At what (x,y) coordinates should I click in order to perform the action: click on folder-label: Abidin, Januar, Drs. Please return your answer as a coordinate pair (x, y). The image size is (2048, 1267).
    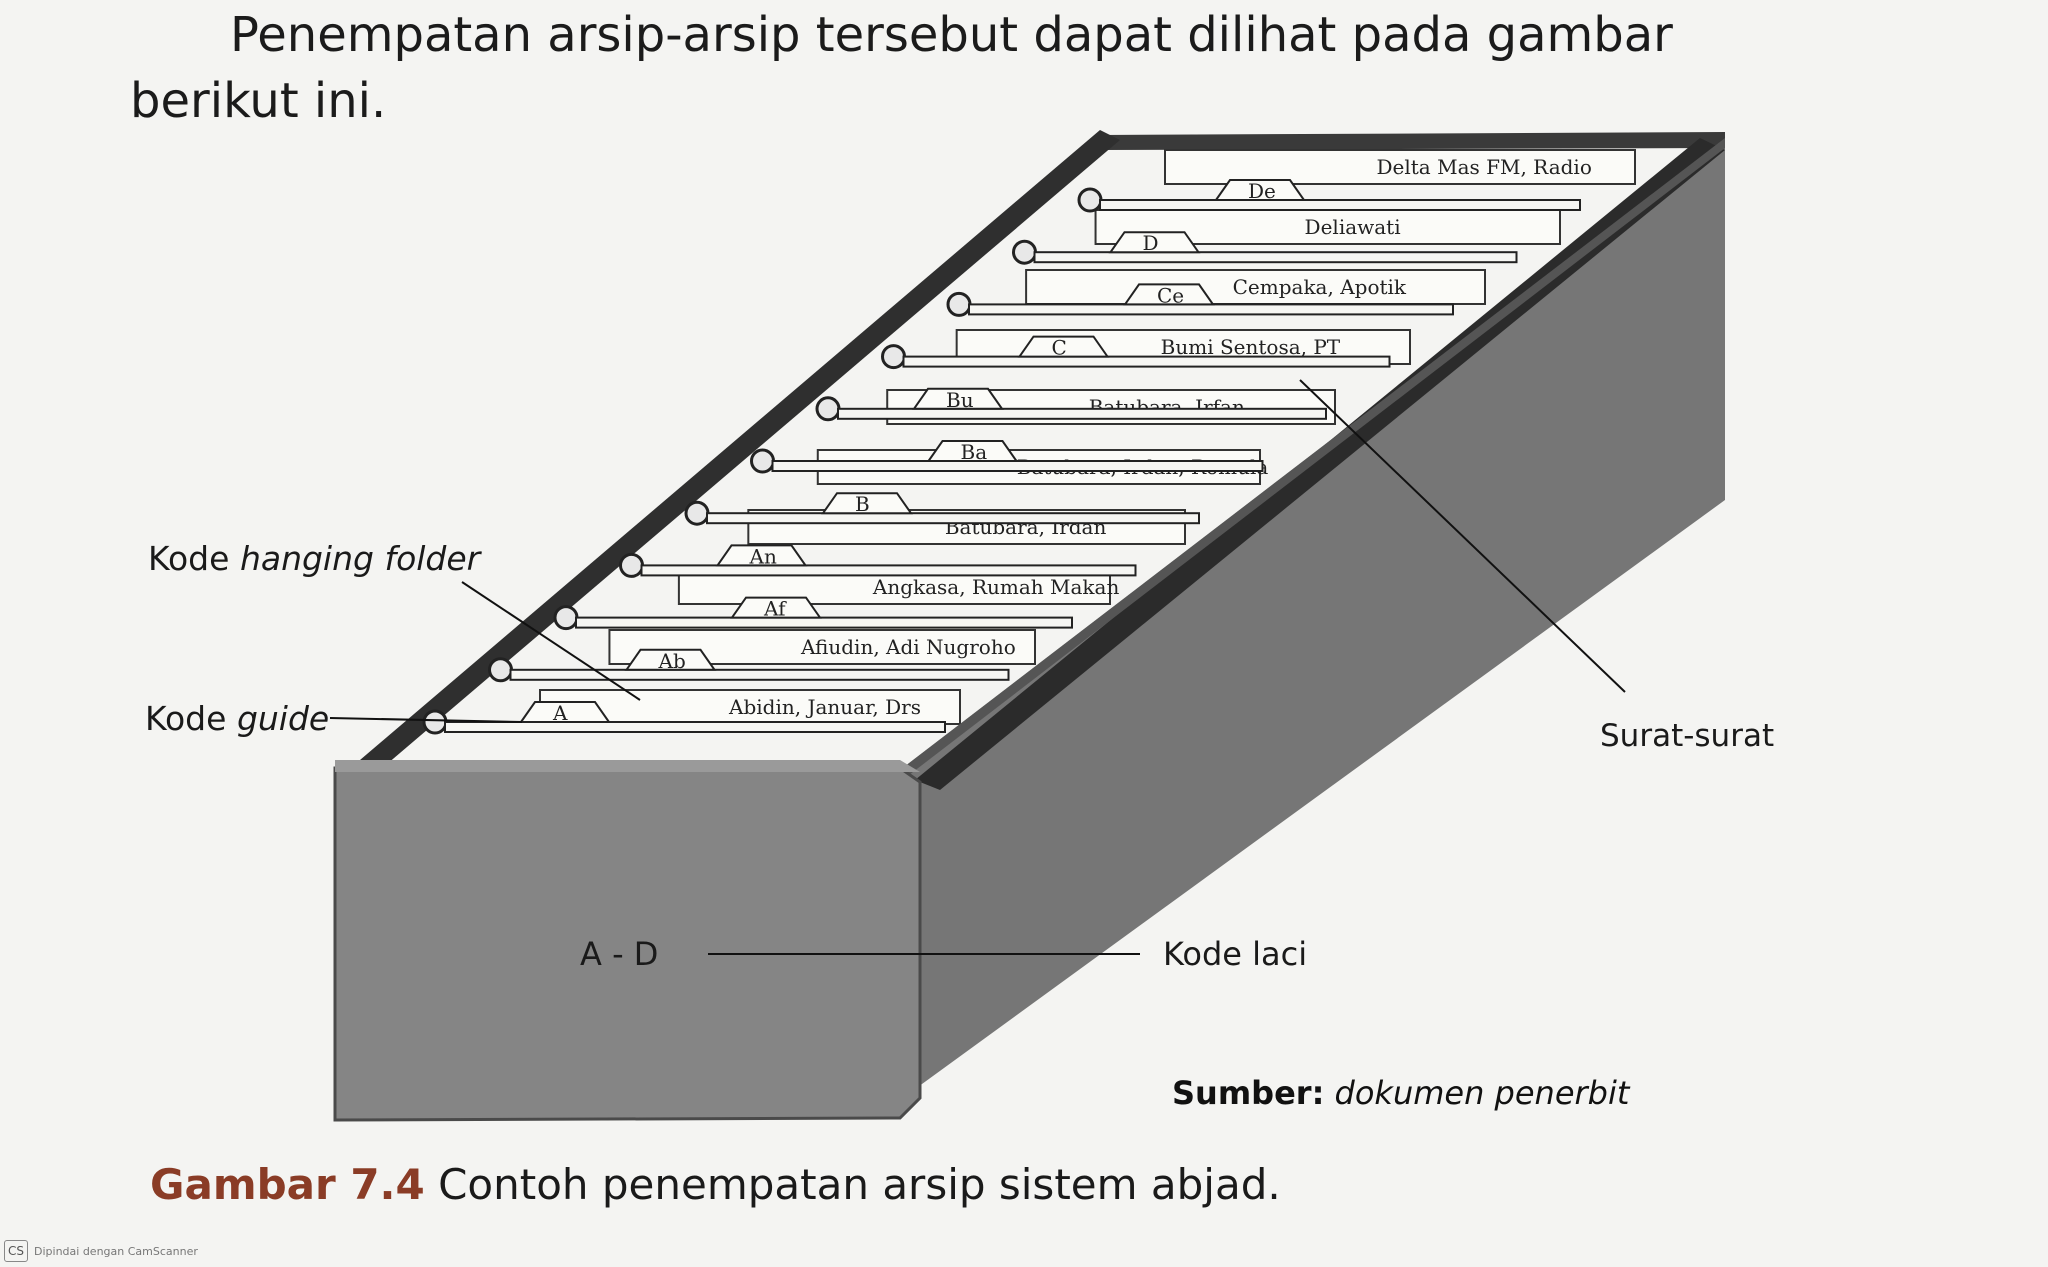
    Looking at the image, I should click on (824, 707).